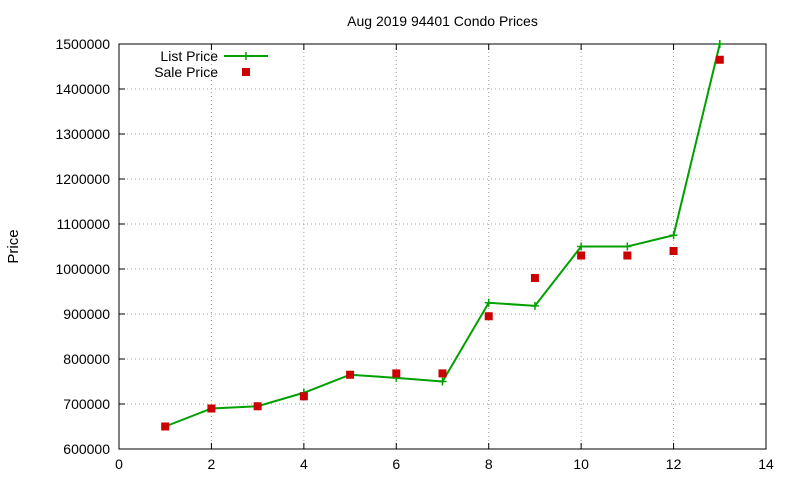 Image resolution: width=800 pixels, height=485 pixels. I want to click on y-tick-label: 800000, so click(86, 359).